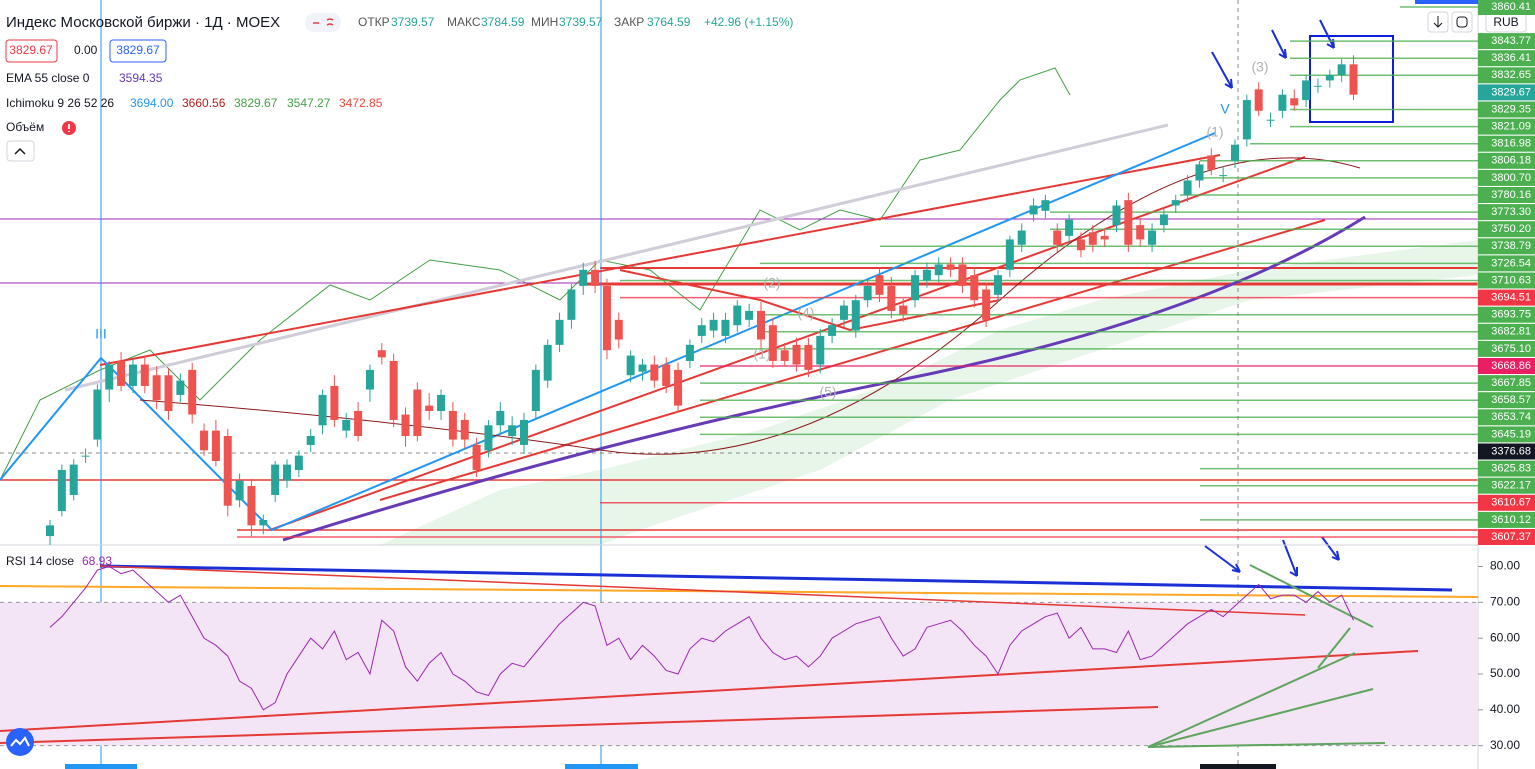 This screenshot has height=769, width=1535. I want to click on price-label: 3610.67, so click(1511, 503).